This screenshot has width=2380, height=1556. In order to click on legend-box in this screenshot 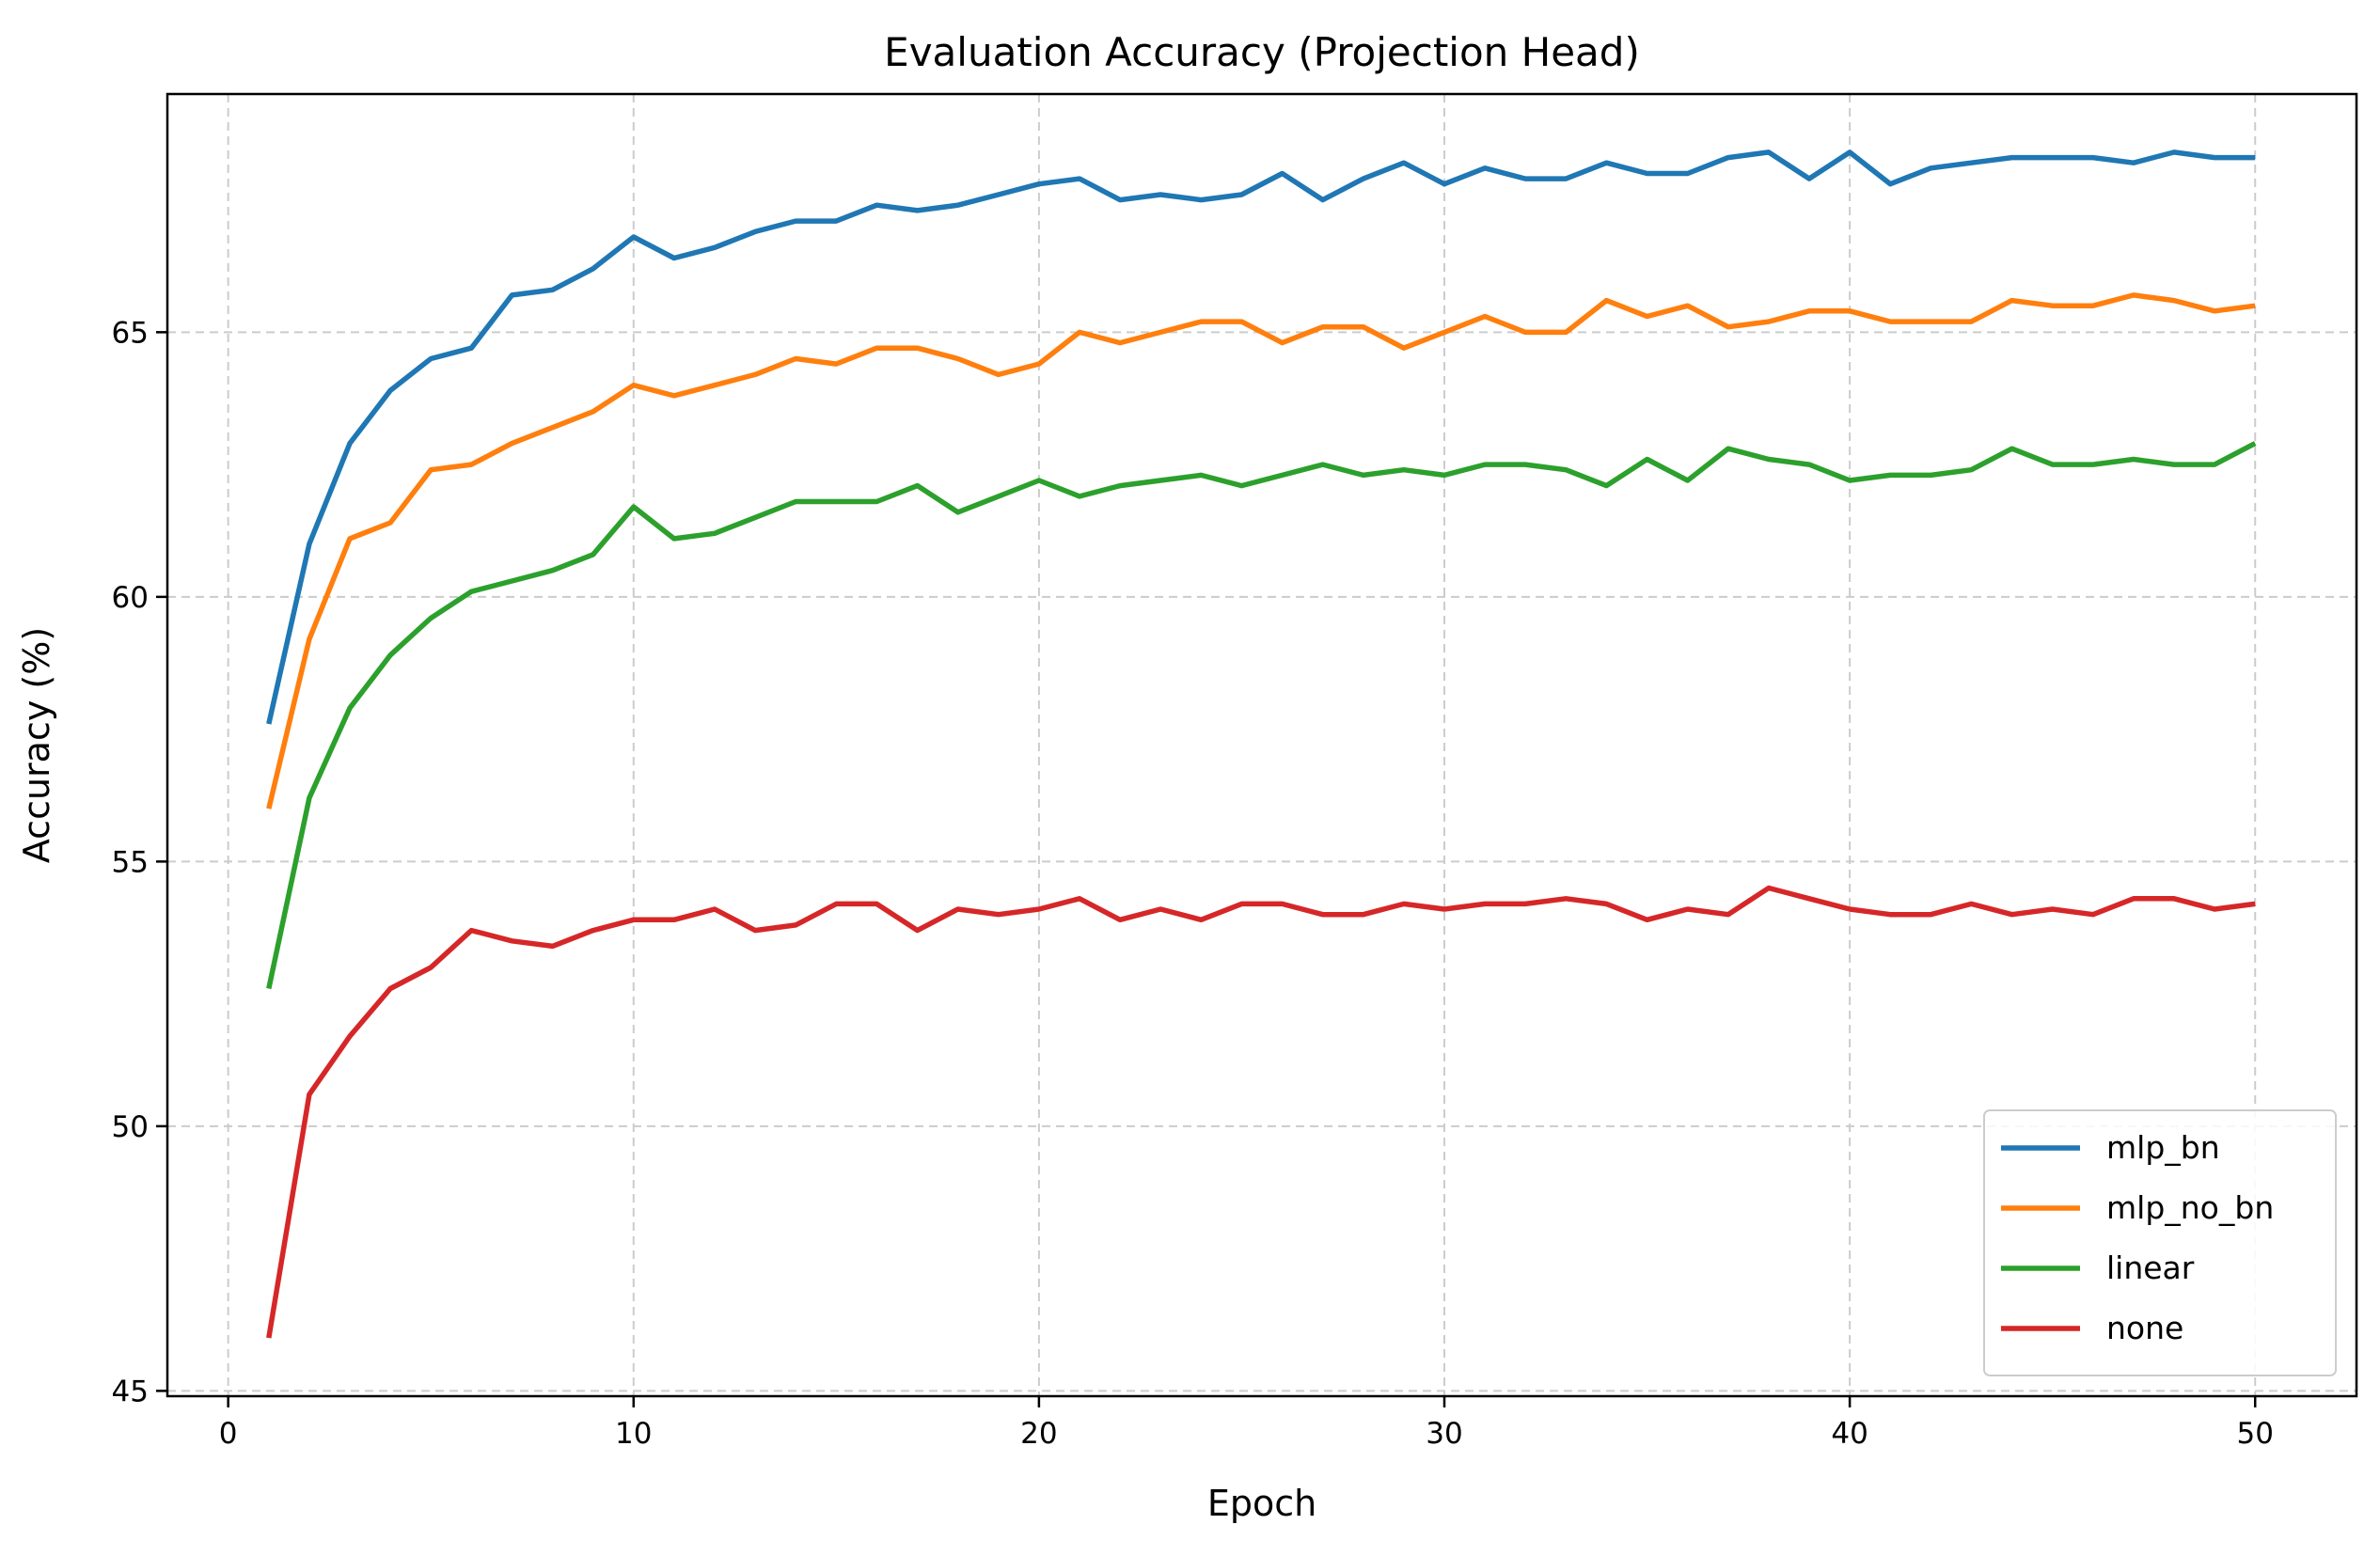, I will do `click(2160, 1242)`.